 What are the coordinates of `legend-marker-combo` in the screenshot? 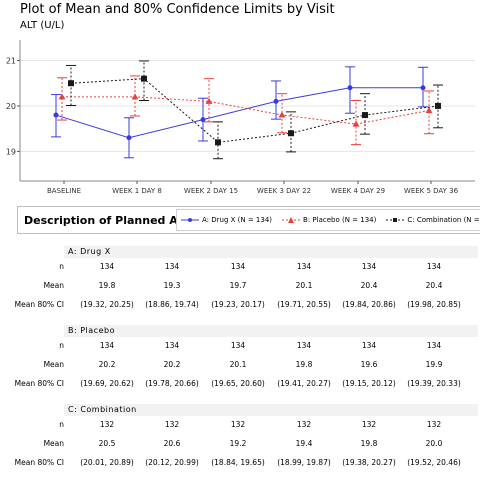 It's located at (395, 220).